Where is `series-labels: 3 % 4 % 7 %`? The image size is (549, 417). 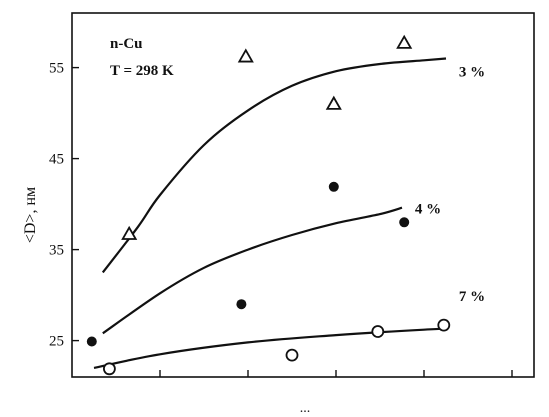 series-labels: 3 % 4 % 7 % is located at coordinates (450, 185).